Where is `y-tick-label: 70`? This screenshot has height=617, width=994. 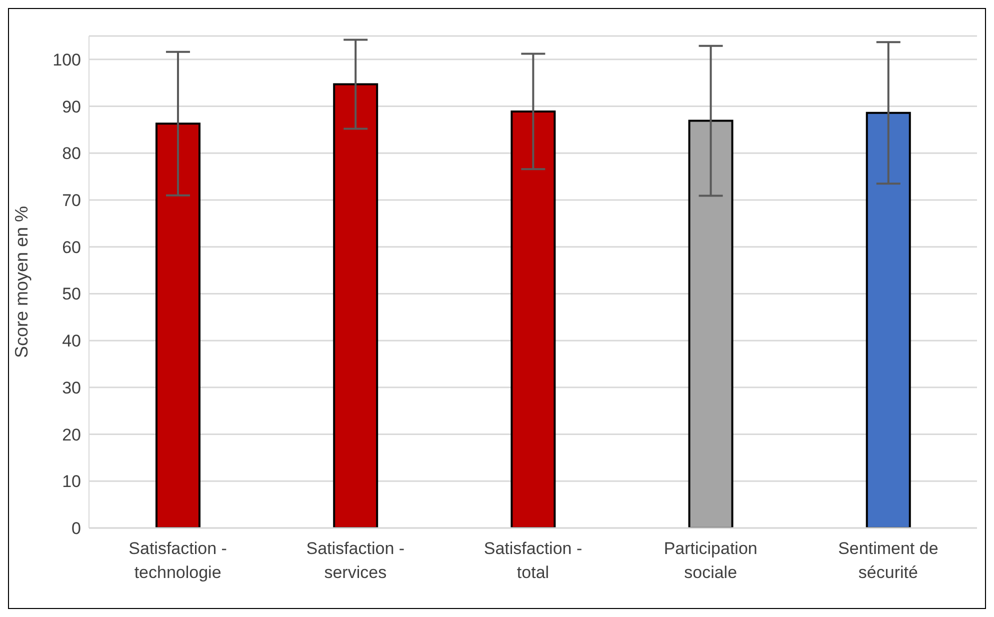 y-tick-label: 70 is located at coordinates (71, 200).